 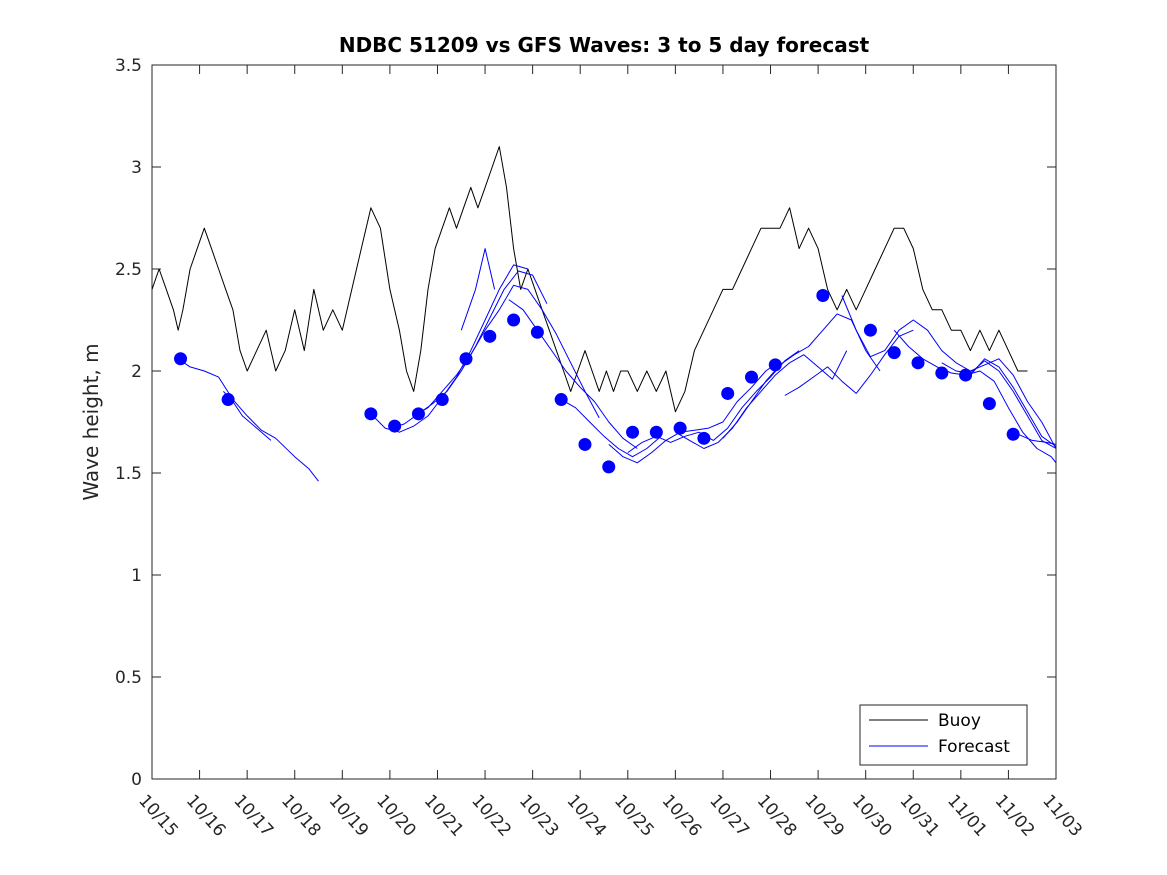 What do you see at coordinates (91, 421) in the screenshot?
I see `y-axis-label: Wave height, m` at bounding box center [91, 421].